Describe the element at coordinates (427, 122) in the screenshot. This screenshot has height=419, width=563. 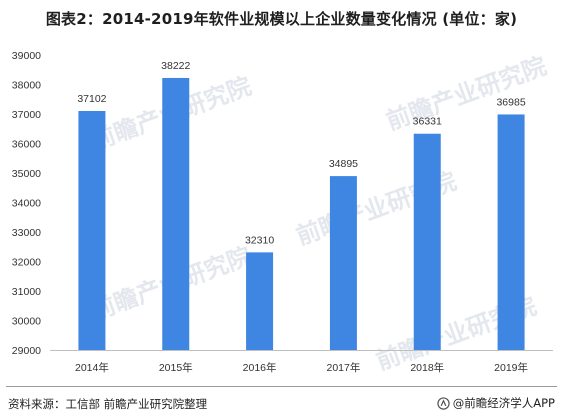
I see `data-label: 36331` at that location.